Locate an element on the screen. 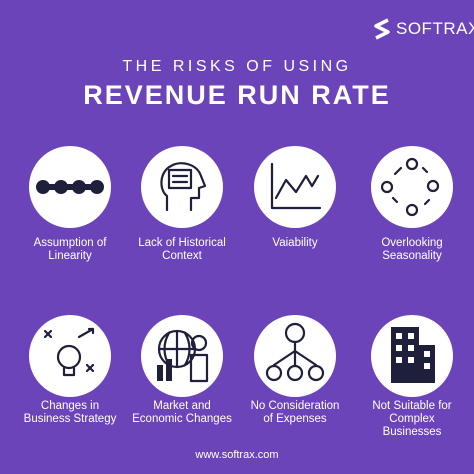 The height and width of the screenshot is (474, 474). brand-logo is located at coordinates (382, 29).